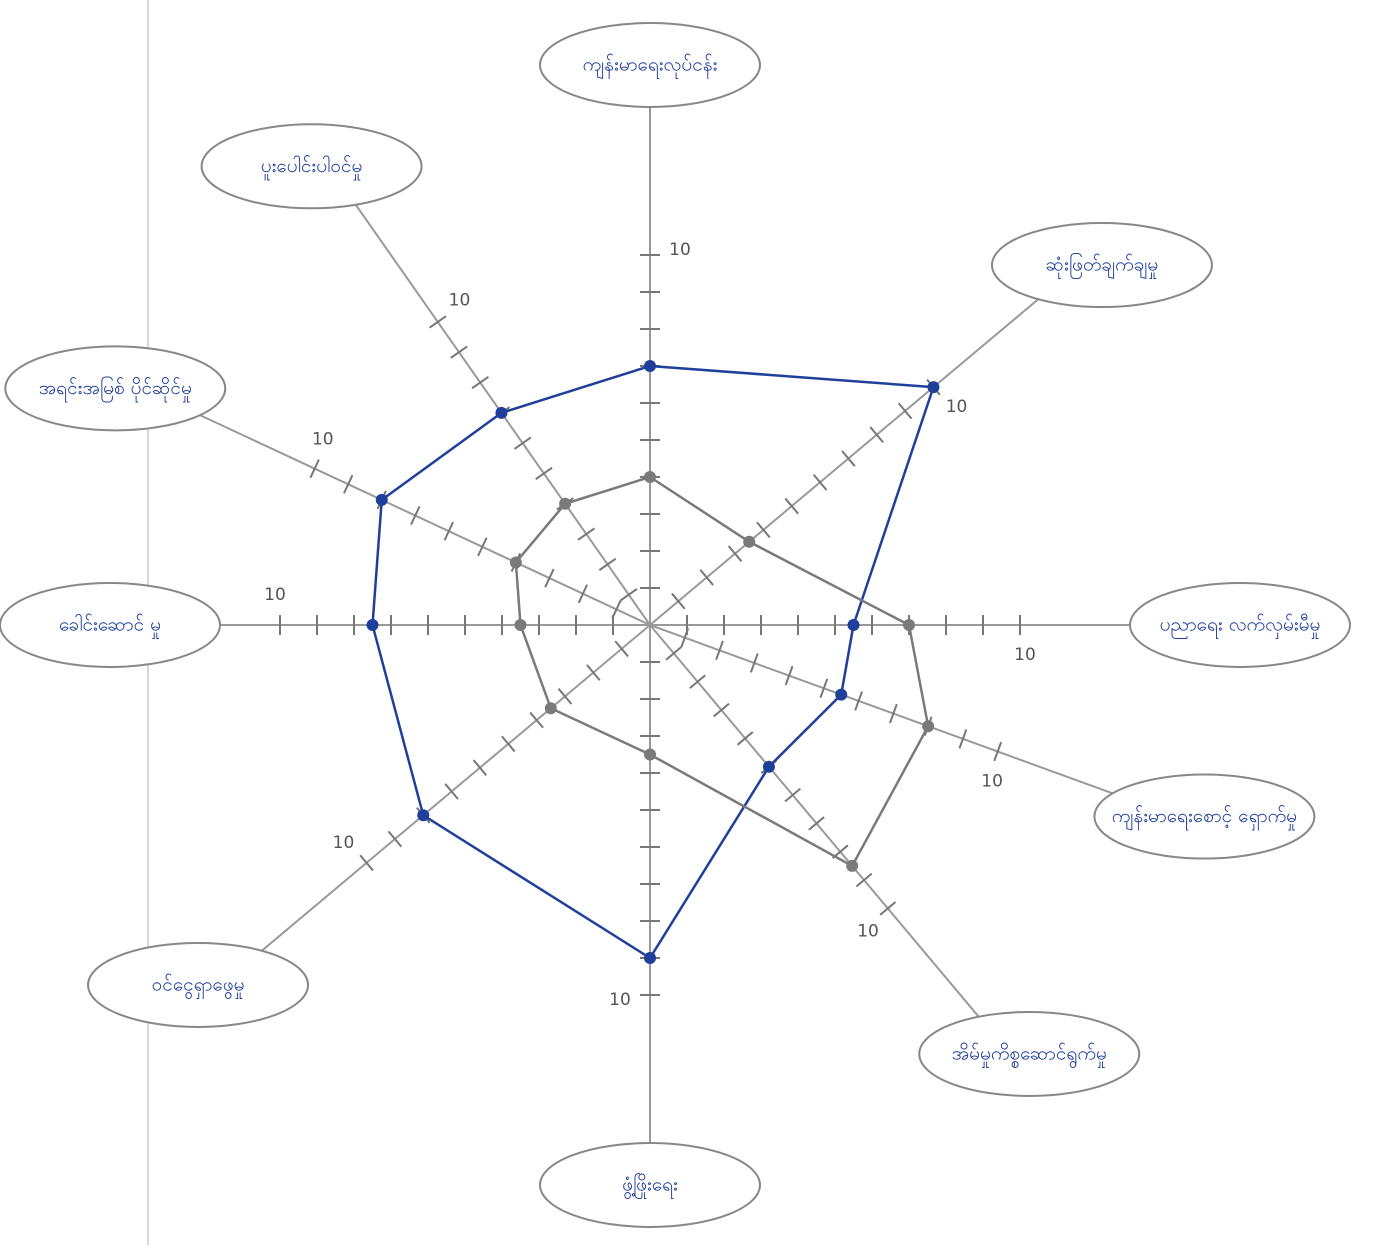 This screenshot has width=1388, height=1245. I want to click on axis-label: ကျန်းမာရေးလုပ်ငန်း, so click(650, 66).